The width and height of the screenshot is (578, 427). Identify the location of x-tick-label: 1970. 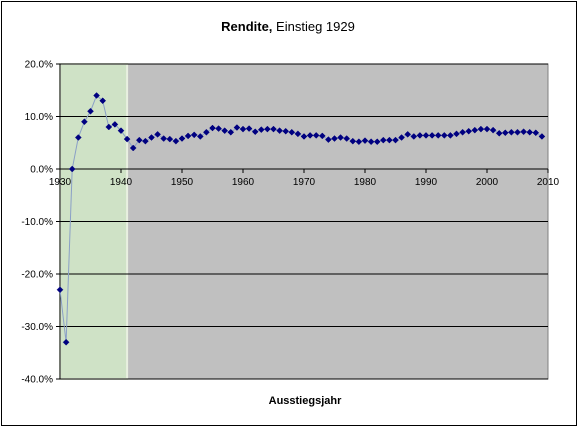
(304, 182).